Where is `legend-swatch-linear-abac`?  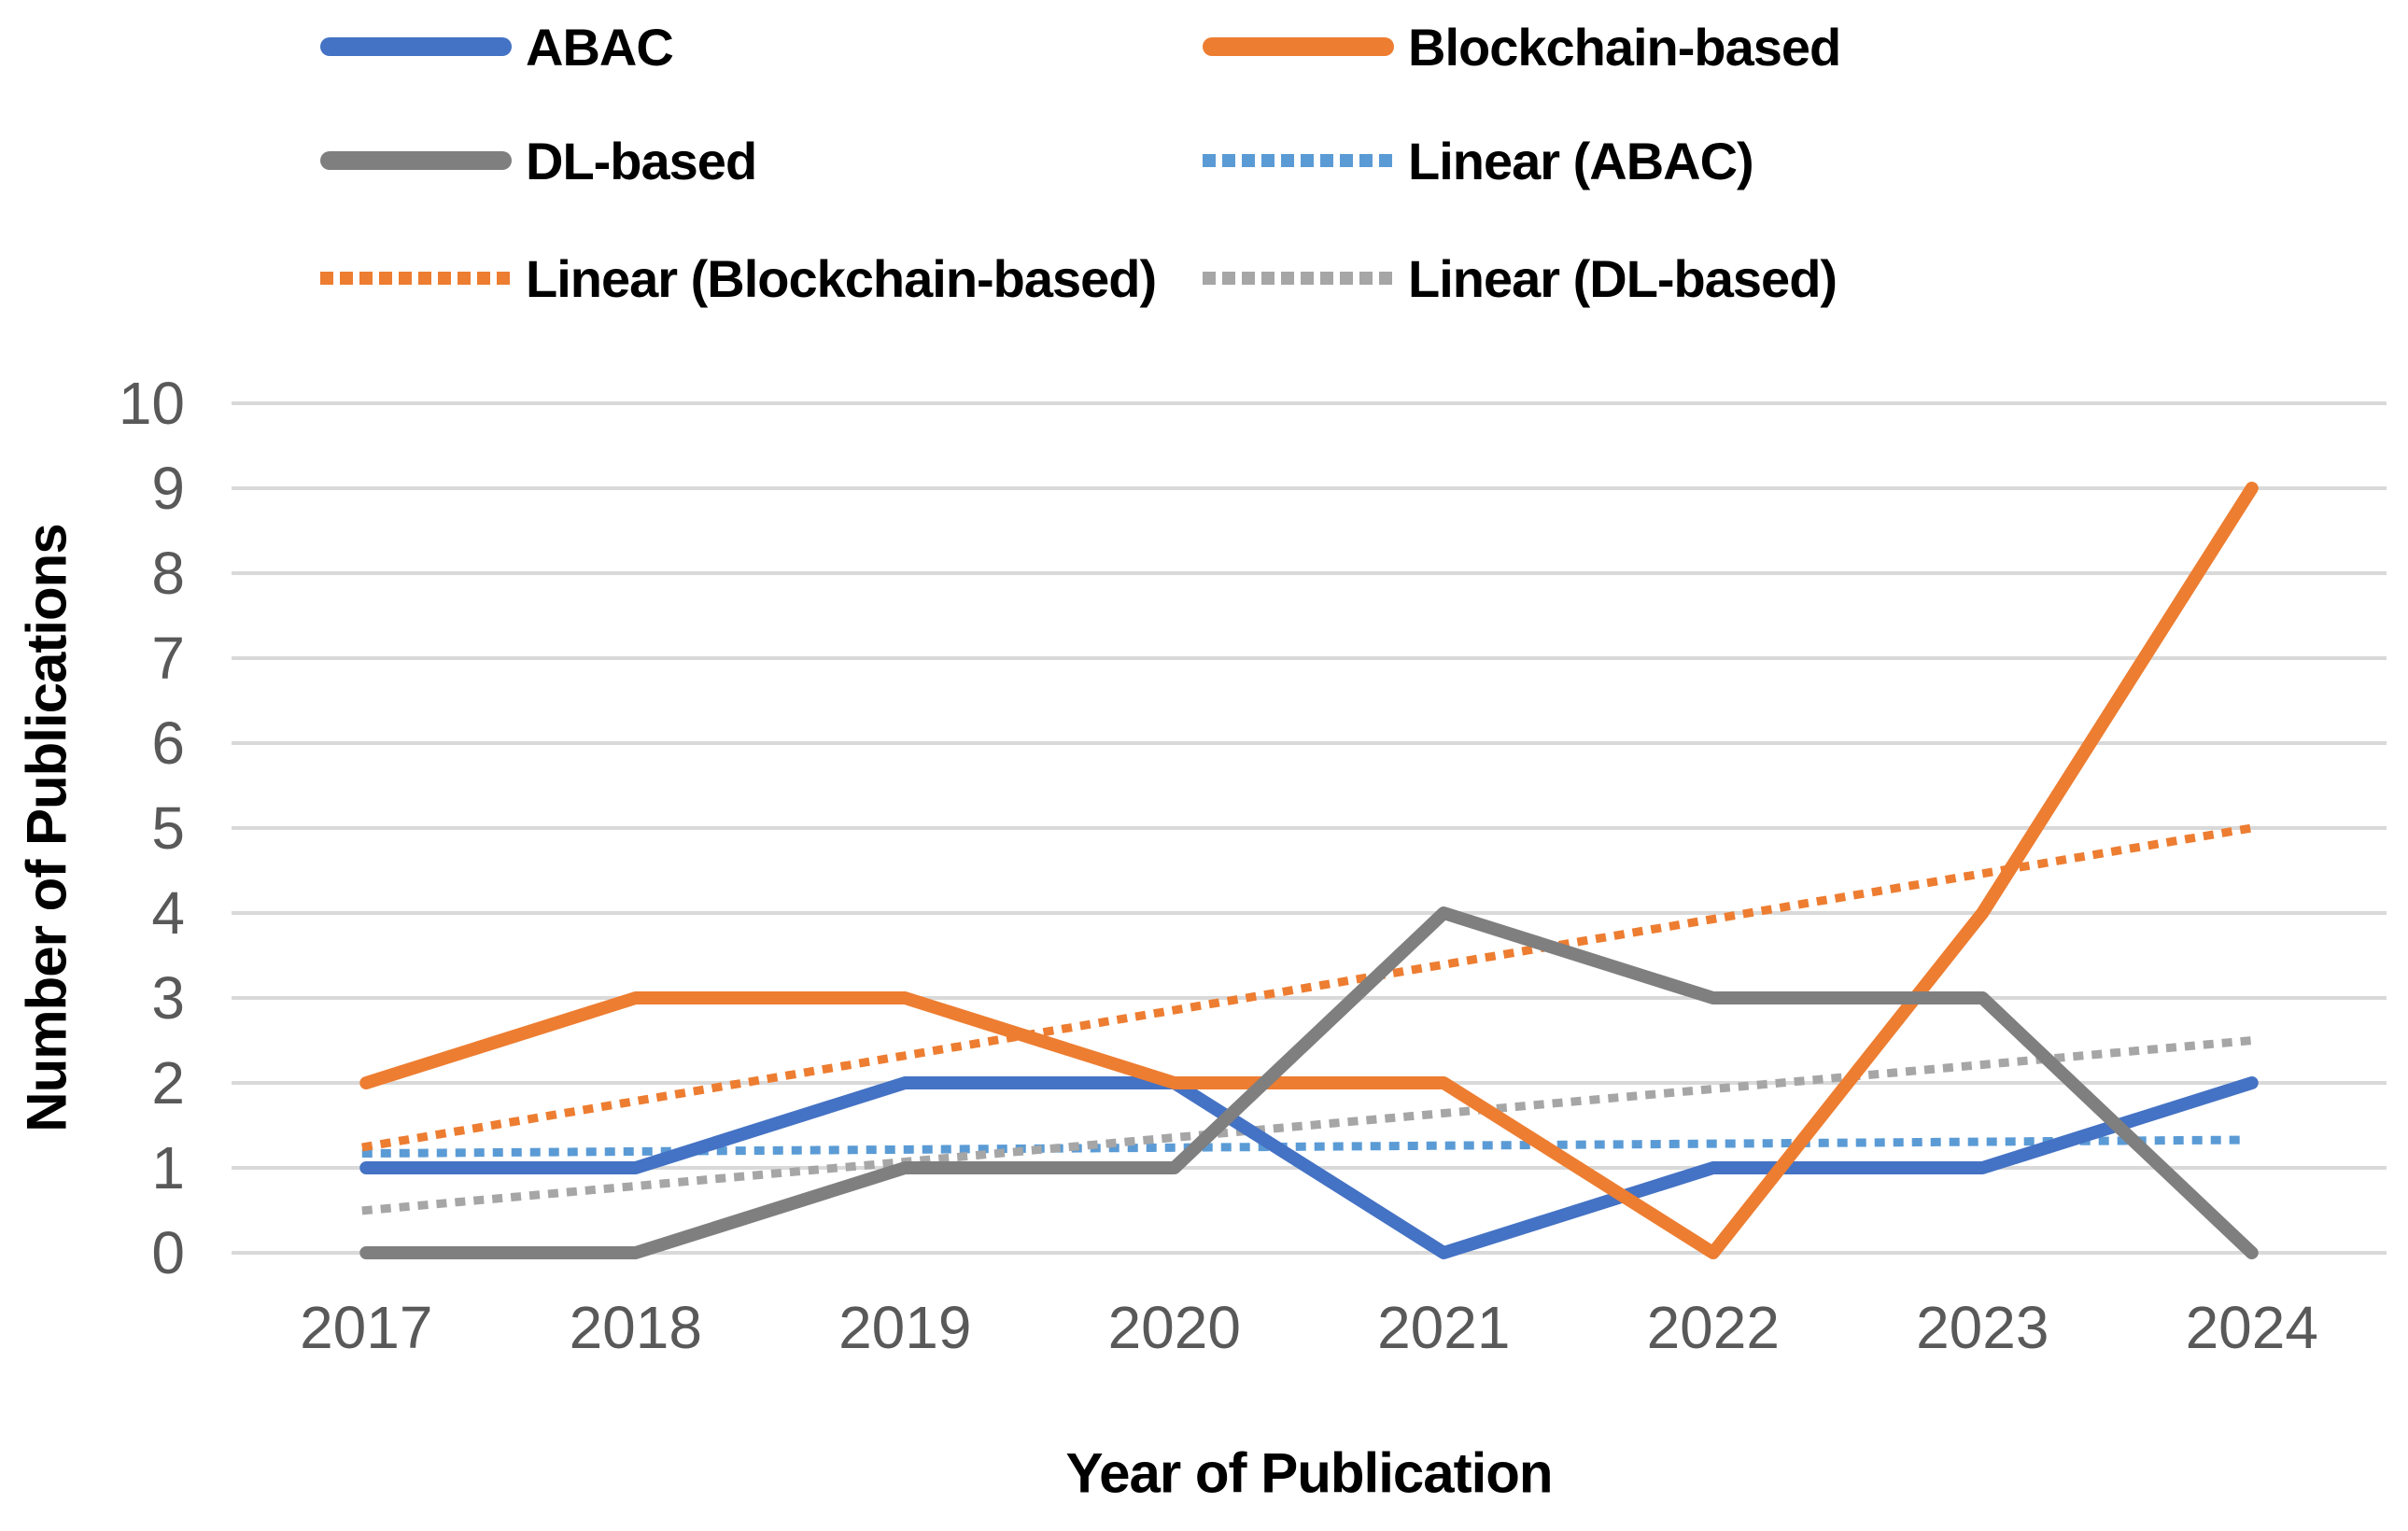 legend-swatch-linear-abac is located at coordinates (1298, 161).